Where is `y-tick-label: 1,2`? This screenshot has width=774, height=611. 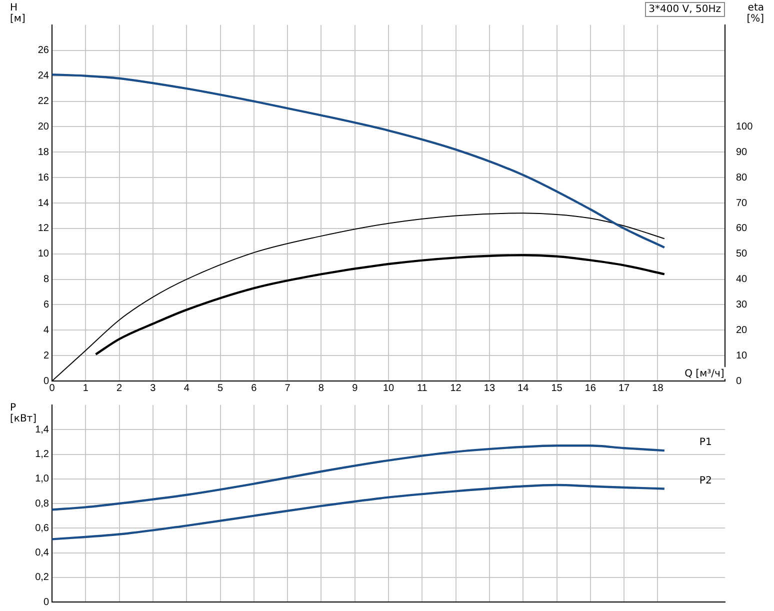 y-tick-label: 1,2 is located at coordinates (42, 454).